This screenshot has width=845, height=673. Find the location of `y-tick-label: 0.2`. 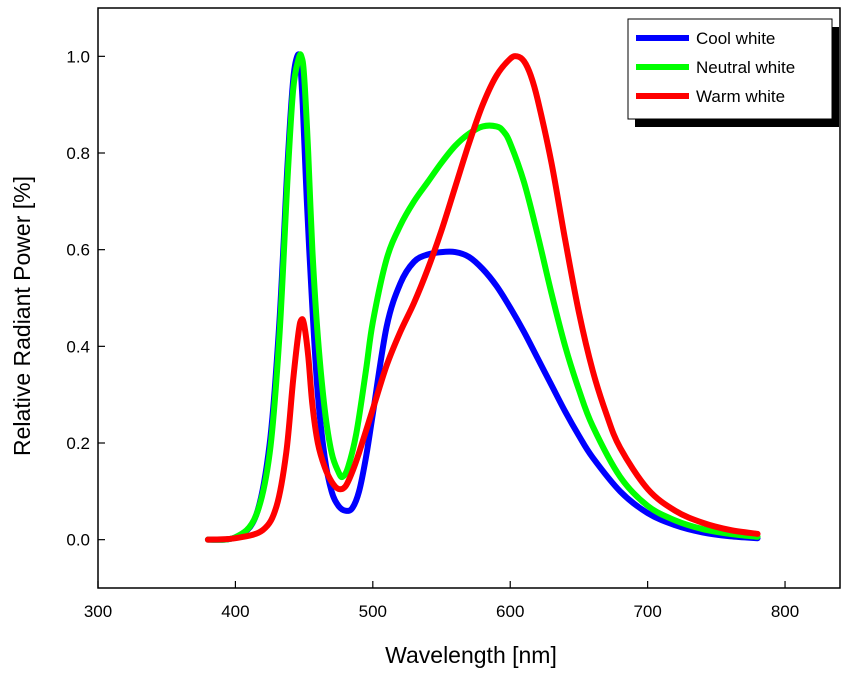

y-tick-label: 0.2 is located at coordinates (78, 443).